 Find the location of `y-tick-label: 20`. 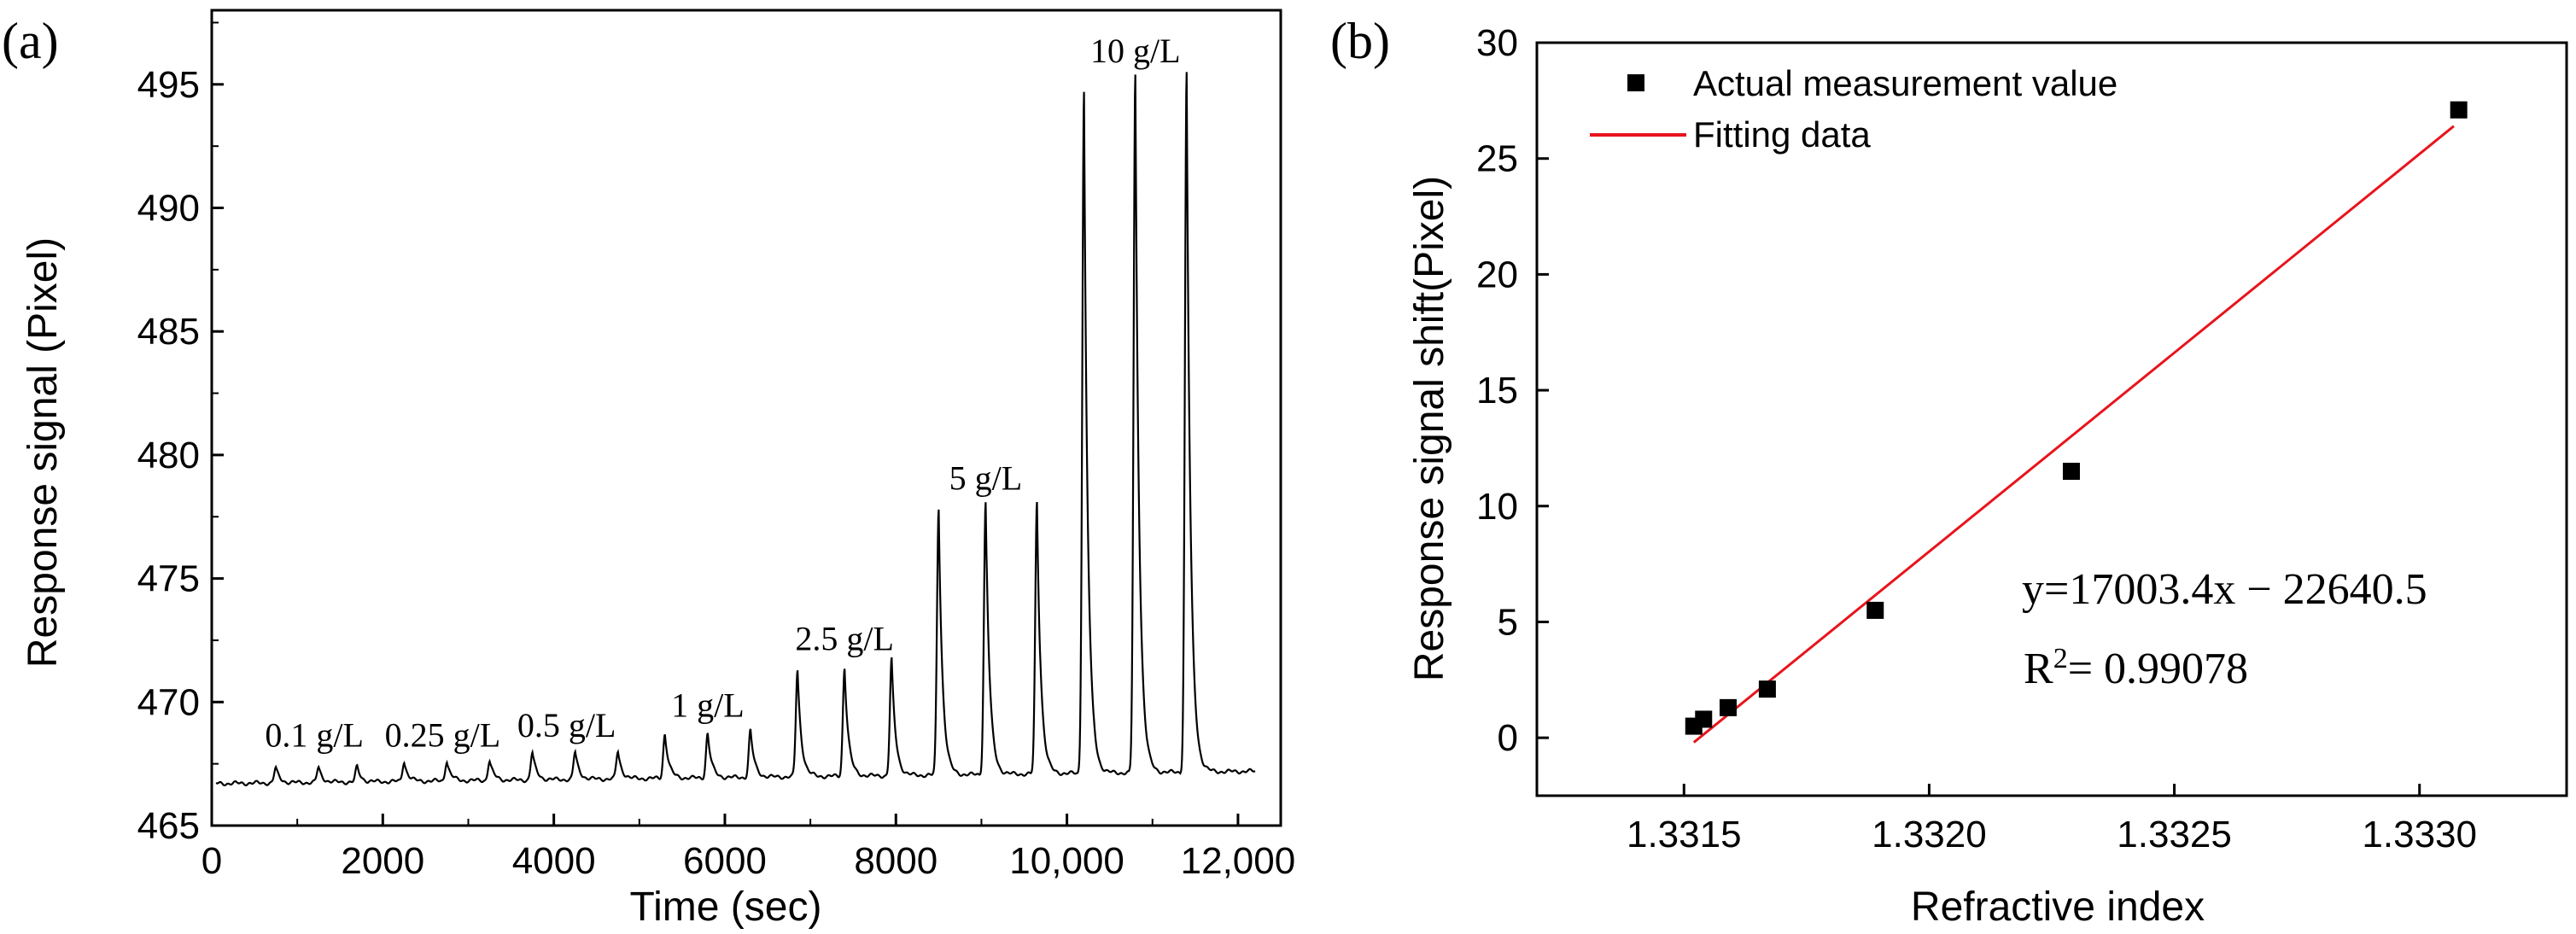

y-tick-label: 20 is located at coordinates (1497, 274).